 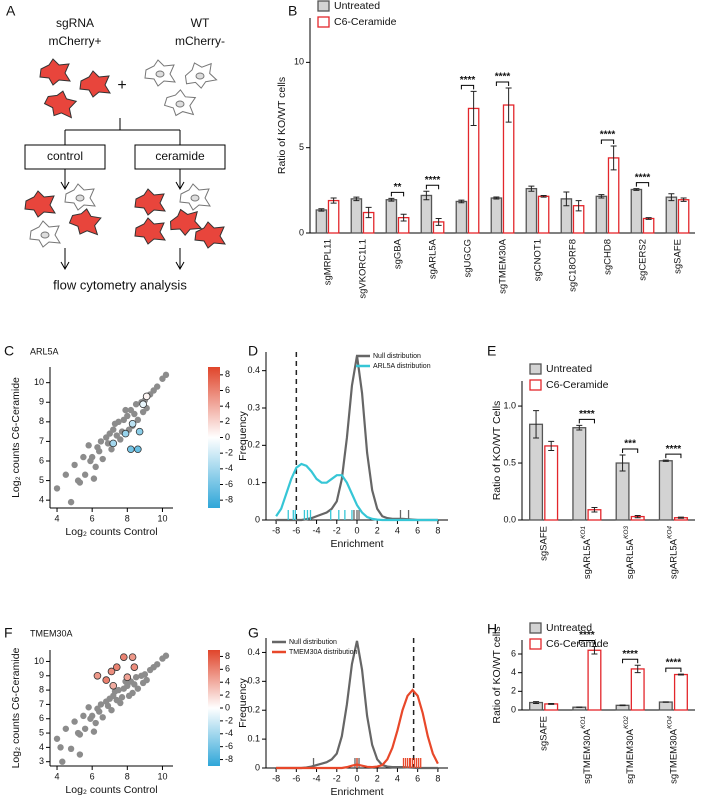 I want to click on x-tick-label: sgUGCG, so click(x=467, y=258).